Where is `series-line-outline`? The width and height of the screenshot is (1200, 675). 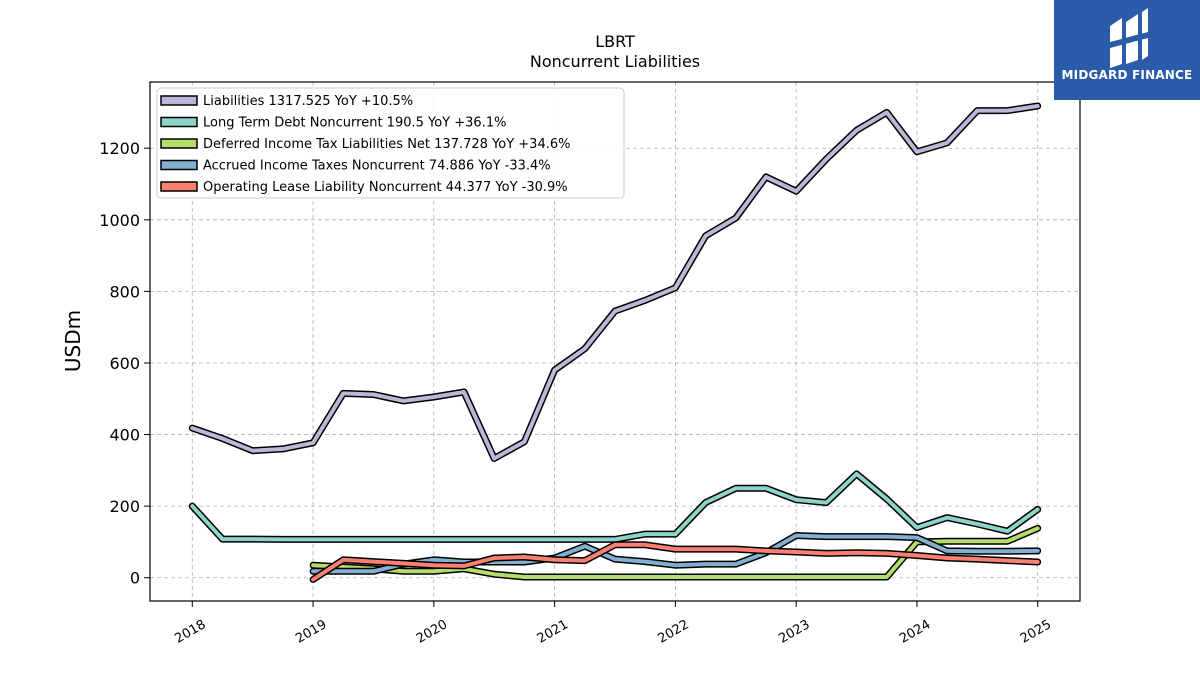 series-line-outline is located at coordinates (615, 506).